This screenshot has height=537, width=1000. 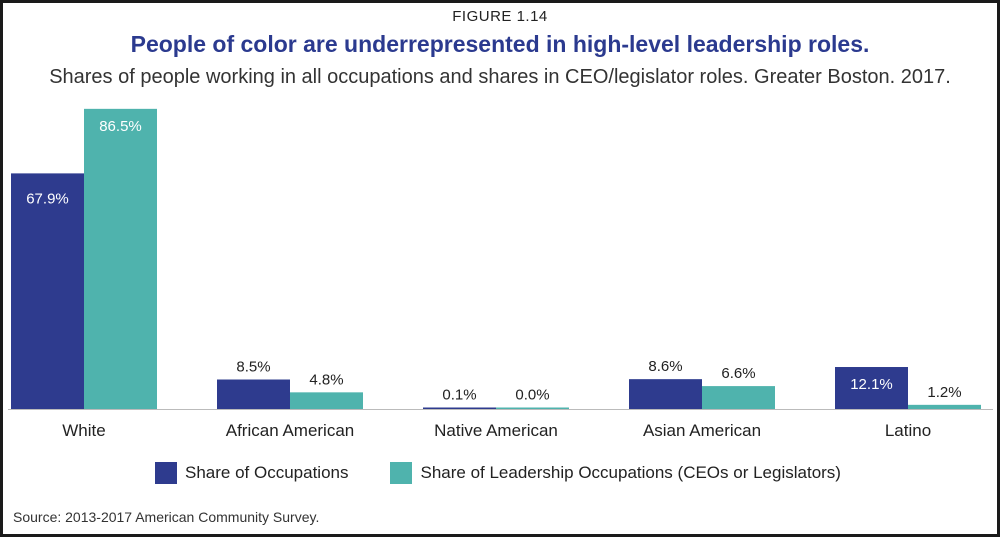 I want to click on legend-swatch-occupations, so click(x=166, y=473).